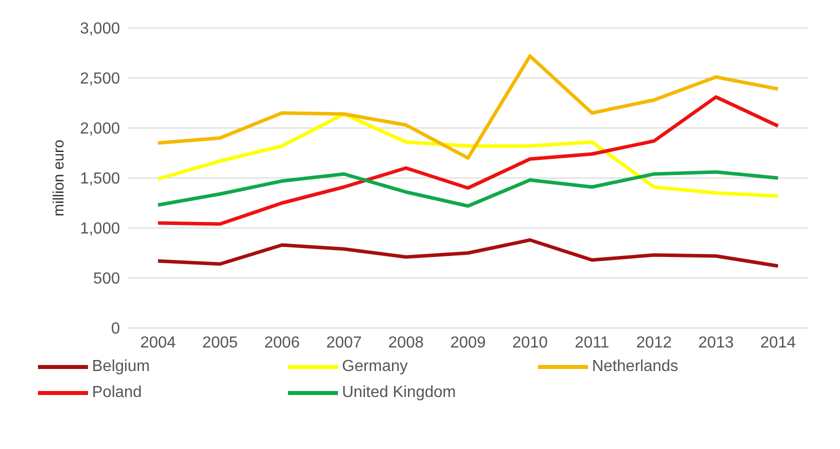 This screenshot has width=840, height=449. I want to click on legend-label: Netherlands, so click(635, 367).